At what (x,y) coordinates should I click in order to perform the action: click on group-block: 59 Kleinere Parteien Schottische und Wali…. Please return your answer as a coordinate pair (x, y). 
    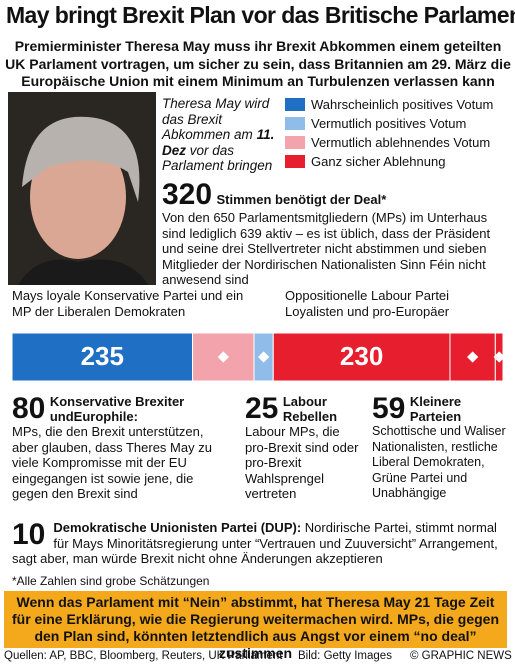
    Looking at the image, I should click on (442, 448).